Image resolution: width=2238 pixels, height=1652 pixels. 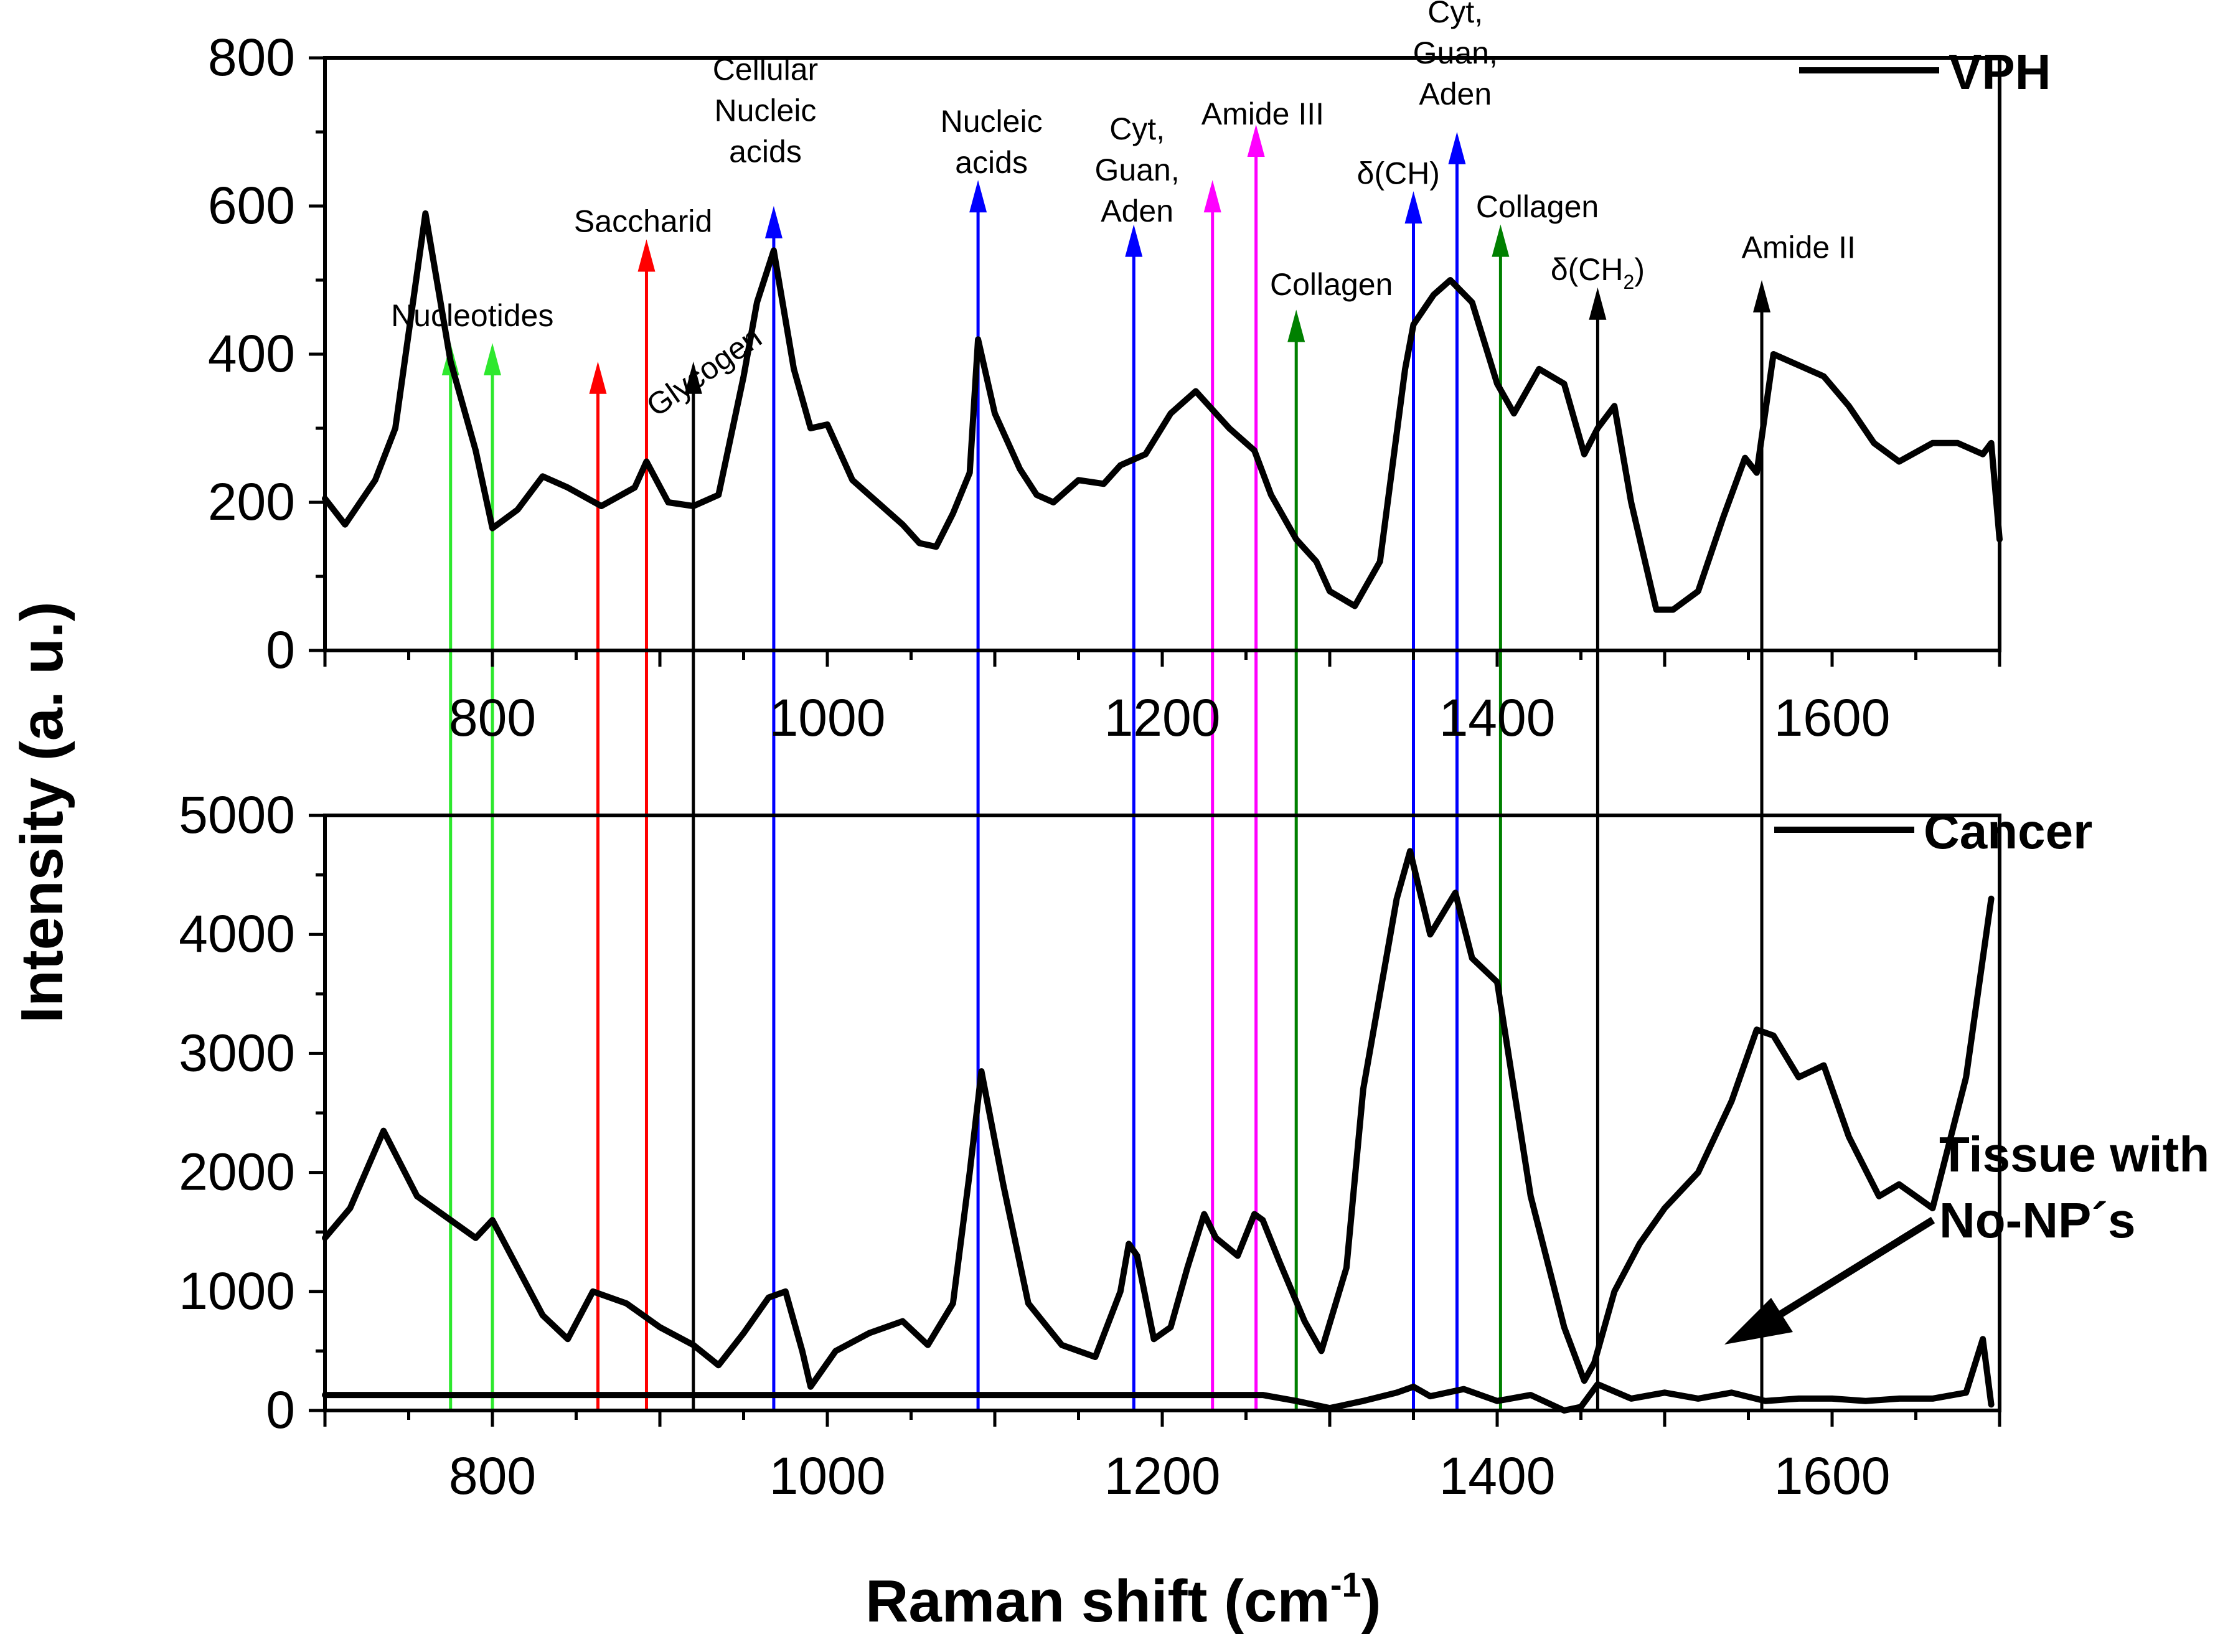 I want to click on panel-top-y-tick-label: 0, so click(x=280, y=650).